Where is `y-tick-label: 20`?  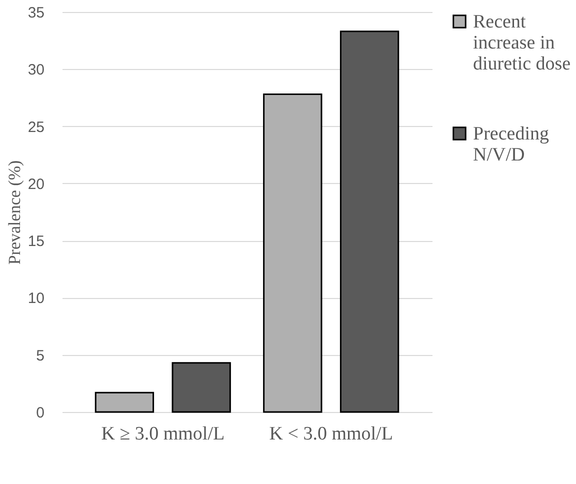
y-tick-label: 20 is located at coordinates (36, 184).